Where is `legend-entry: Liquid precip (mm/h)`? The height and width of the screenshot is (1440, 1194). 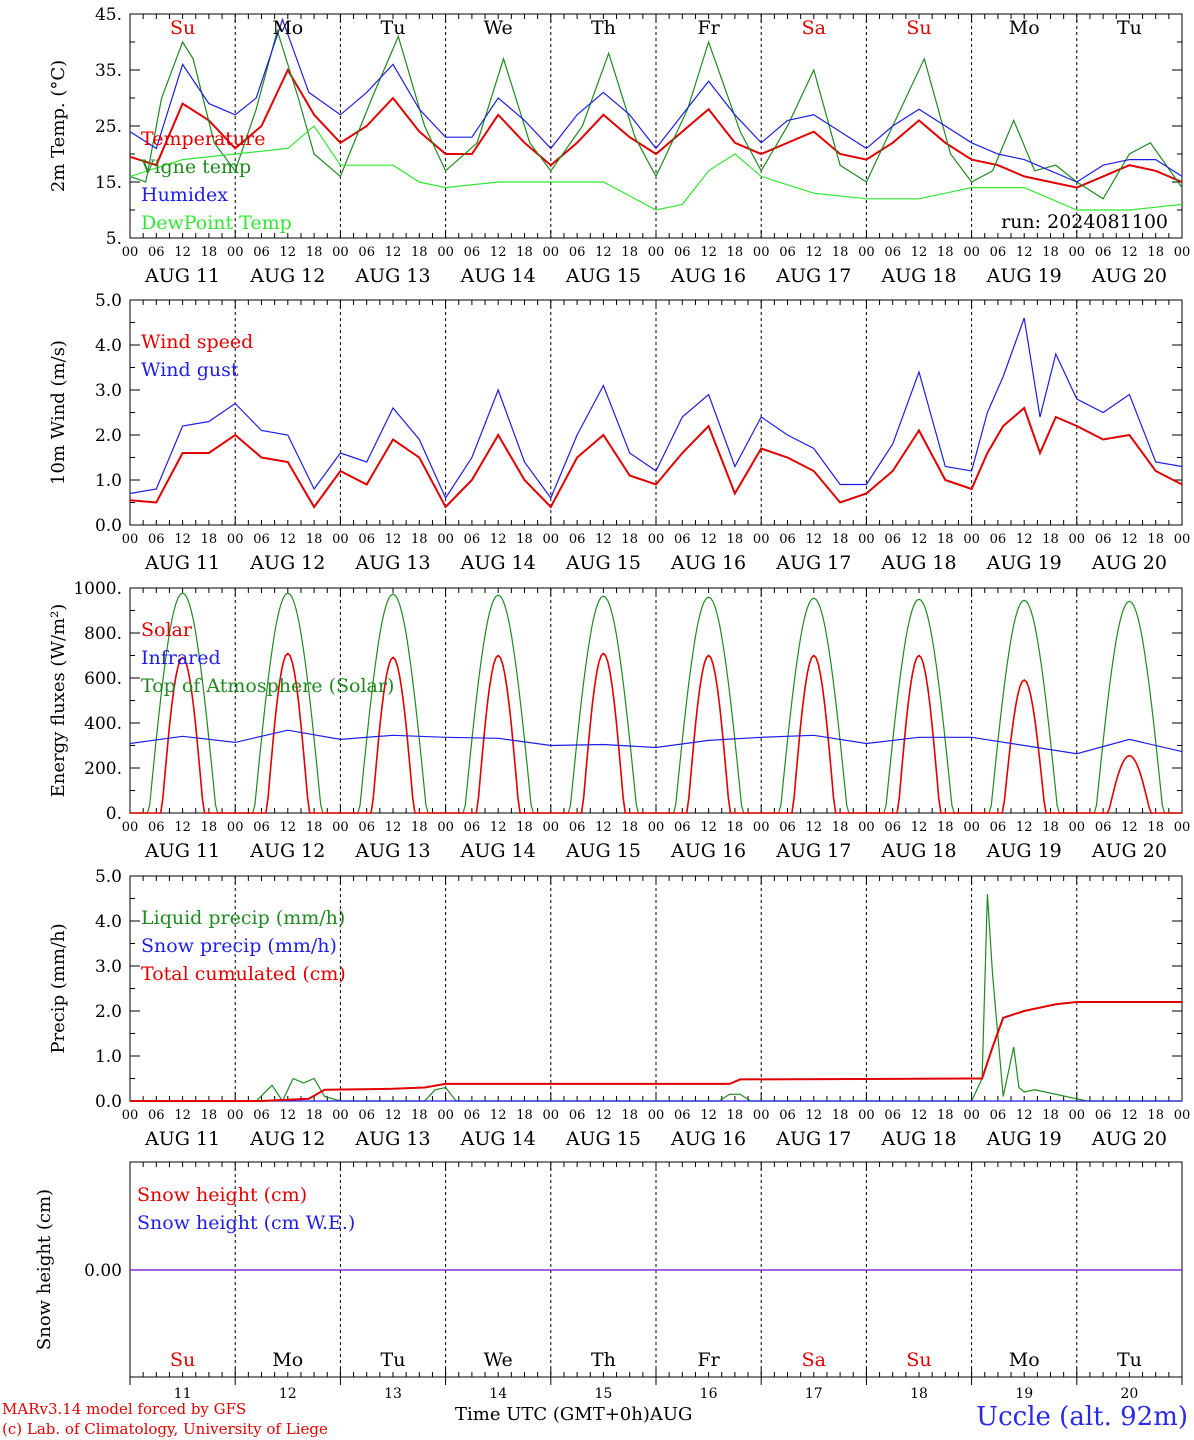 legend-entry: Liquid precip (mm/h) is located at coordinates (243, 918).